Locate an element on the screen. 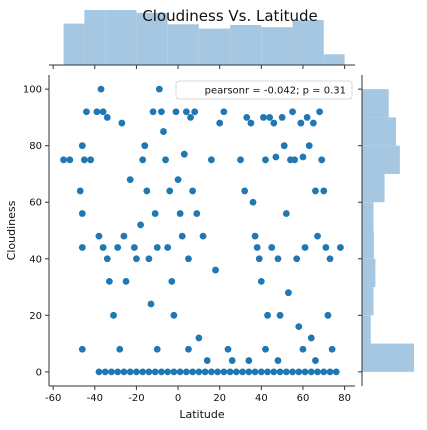  x-axis-label: Latitude is located at coordinates (202, 414).